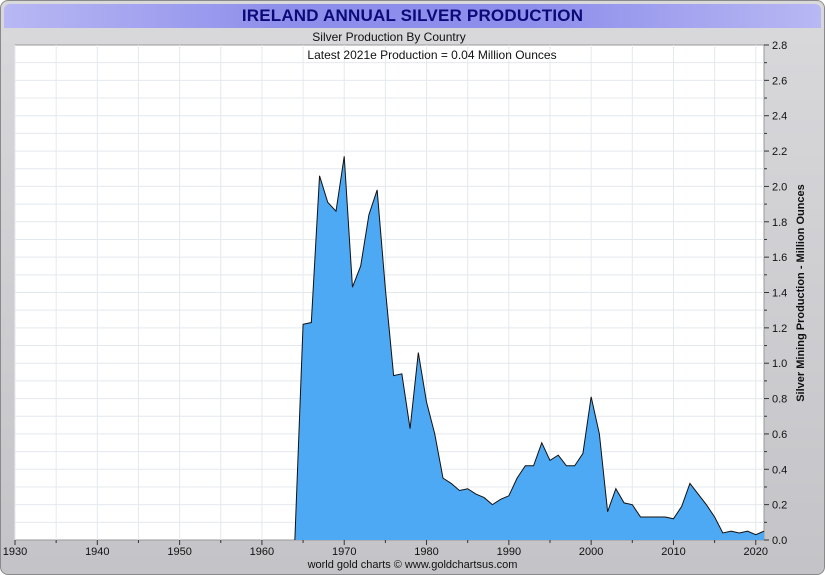 This screenshot has height=575, width=825. Describe the element at coordinates (426, 552) in the screenshot. I see `x-tick-label: 1980` at that location.